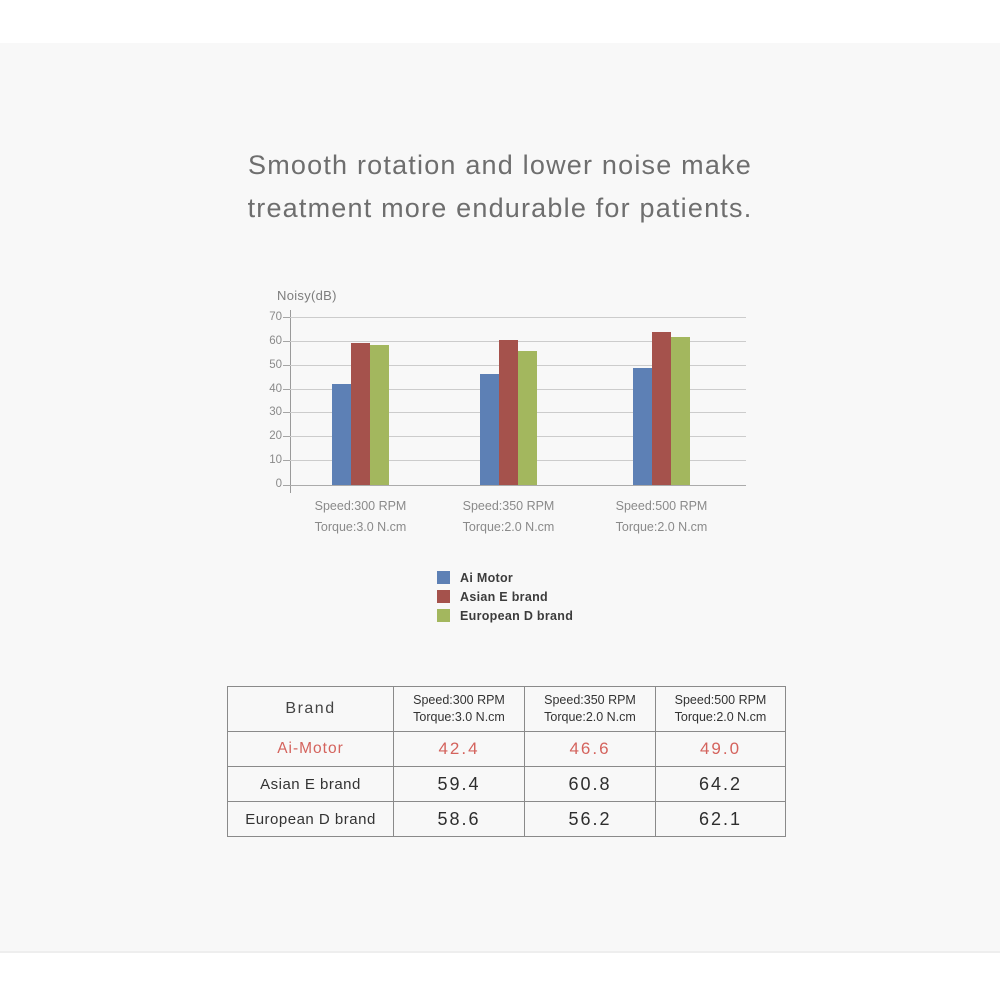 The width and height of the screenshot is (1000, 1000). What do you see at coordinates (661, 506) in the screenshot?
I see `x-category-label-line: Speed:500 RPM` at bounding box center [661, 506].